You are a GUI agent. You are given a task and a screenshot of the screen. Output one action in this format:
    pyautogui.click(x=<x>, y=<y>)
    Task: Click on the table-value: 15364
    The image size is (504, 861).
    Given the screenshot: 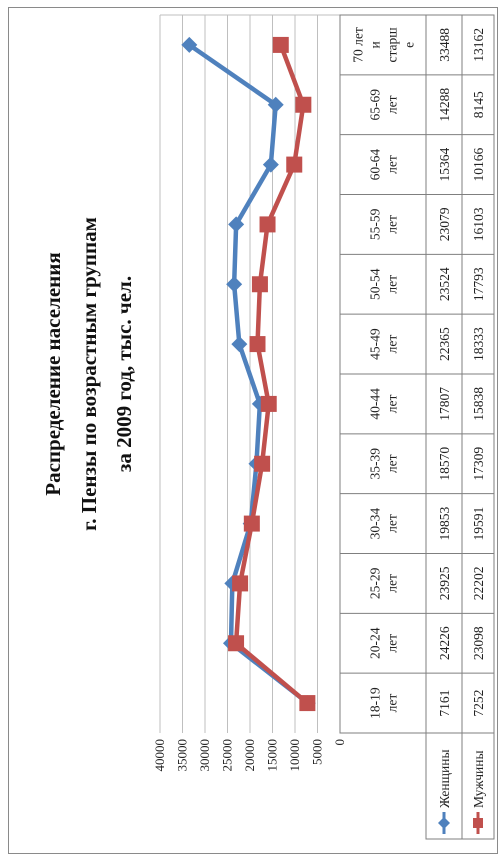 What is the action you would take?
    pyautogui.click(x=444, y=164)
    